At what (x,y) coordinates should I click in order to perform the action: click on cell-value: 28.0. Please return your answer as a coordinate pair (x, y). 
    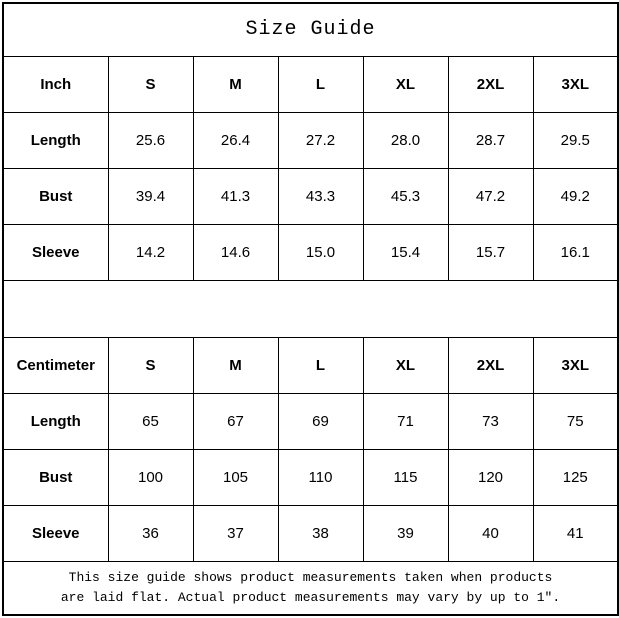
    Looking at the image, I should click on (405, 140).